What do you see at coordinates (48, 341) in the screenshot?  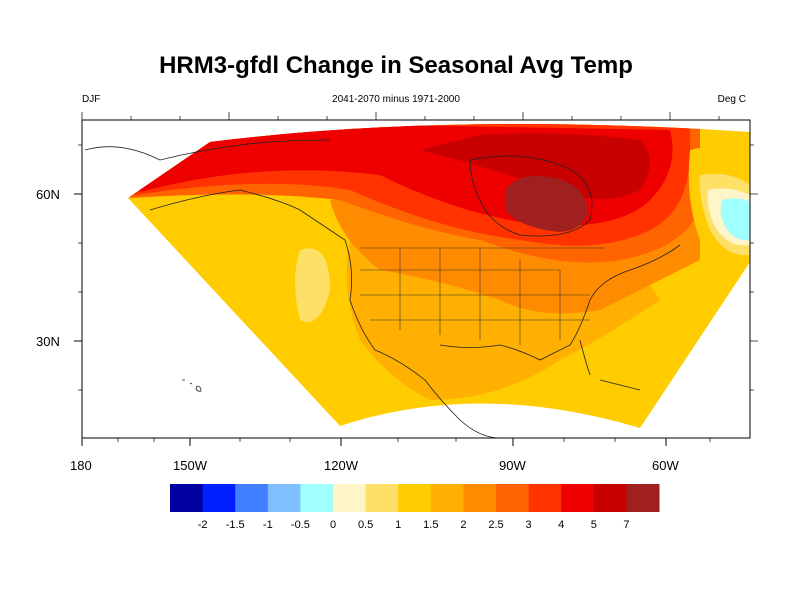 I see `y-tick-label: 30N` at bounding box center [48, 341].